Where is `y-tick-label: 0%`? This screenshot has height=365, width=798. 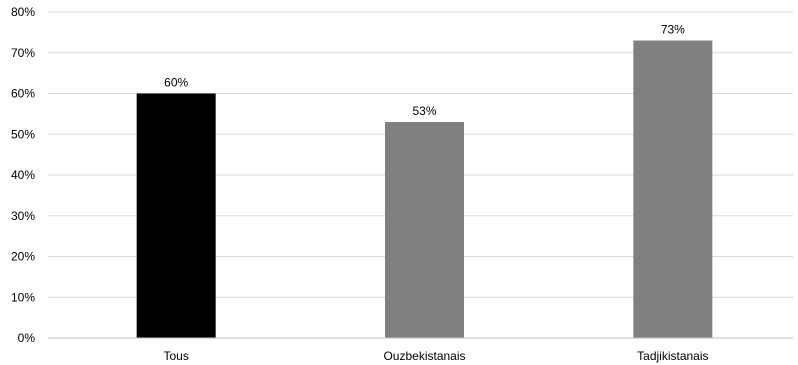 y-tick-label: 0% is located at coordinates (27, 338).